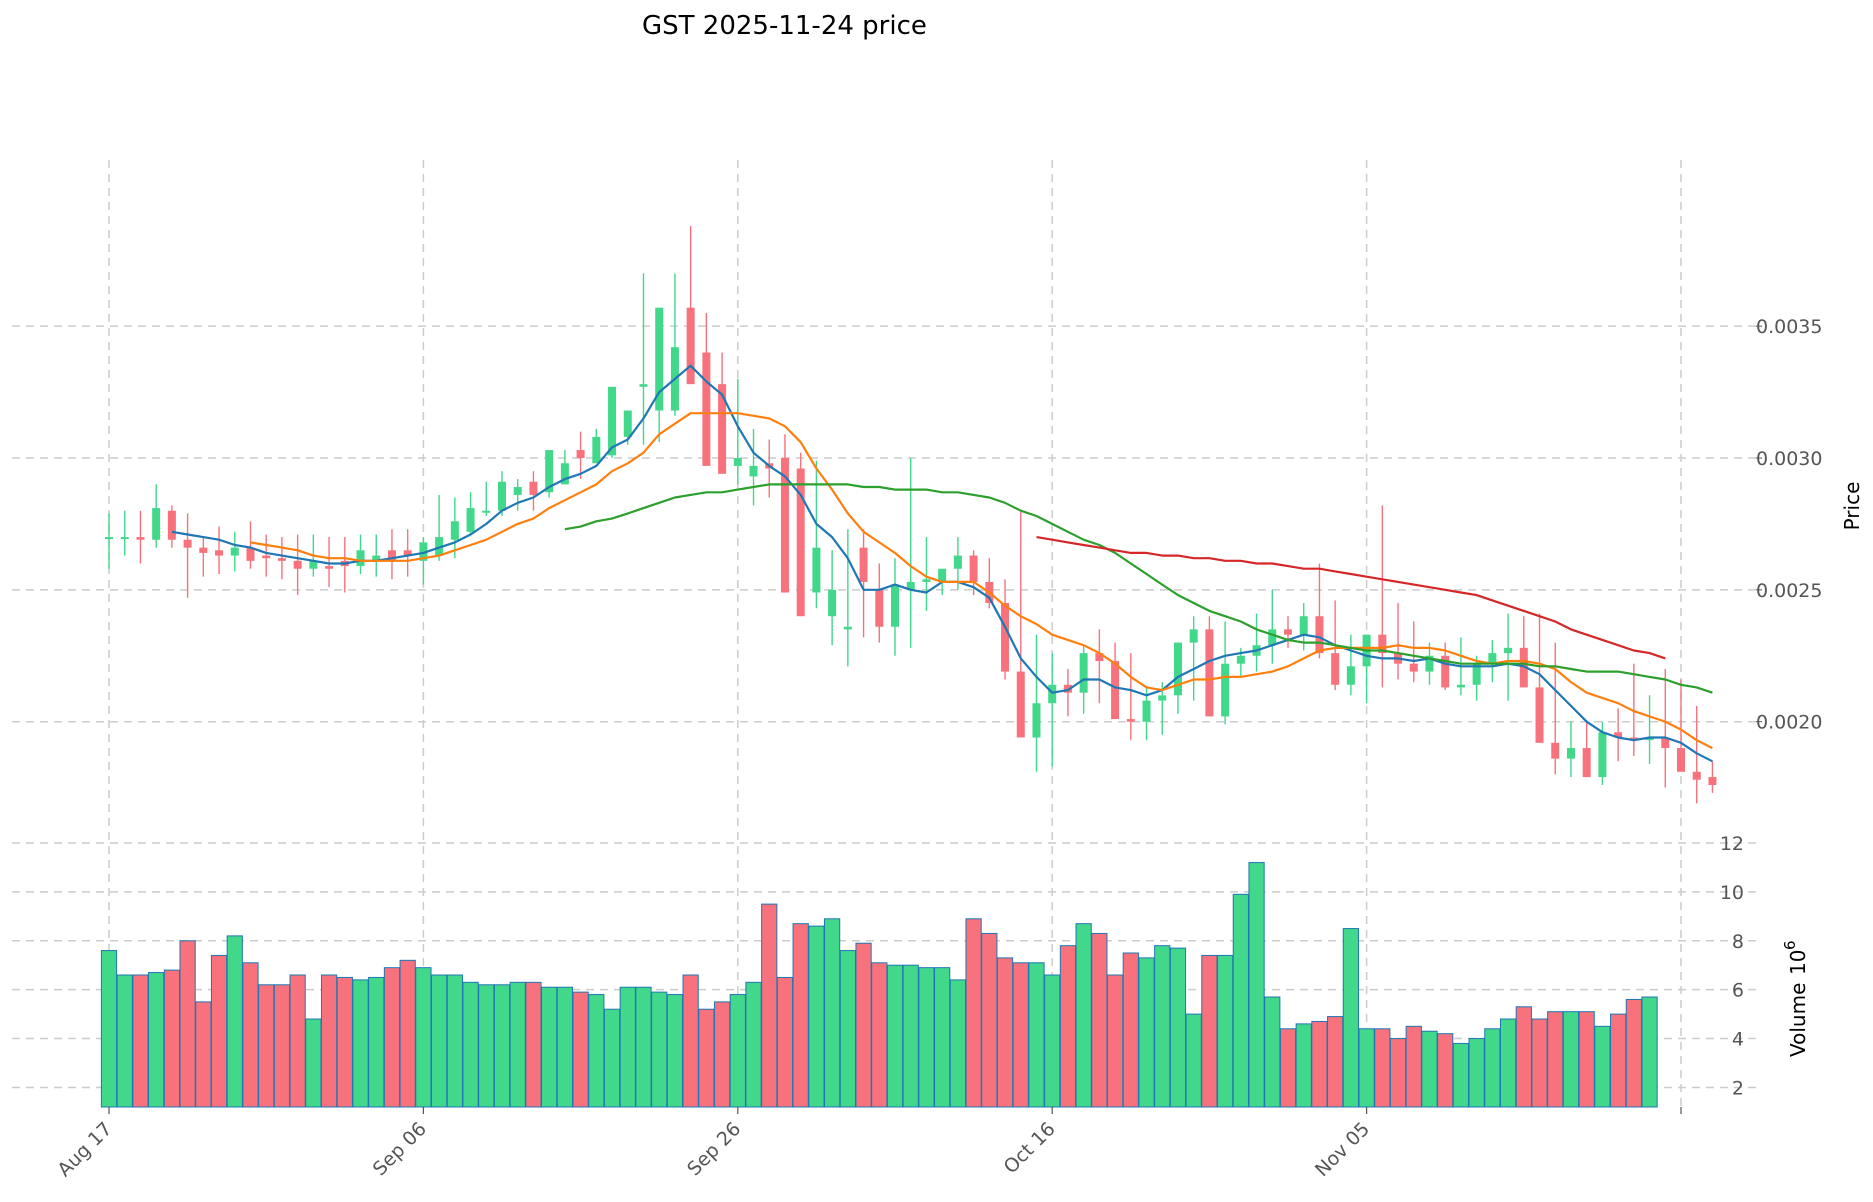 This screenshot has height=1202, width=1873. Describe the element at coordinates (1738, 991) in the screenshot. I see `volume-tick-label: 6` at that location.